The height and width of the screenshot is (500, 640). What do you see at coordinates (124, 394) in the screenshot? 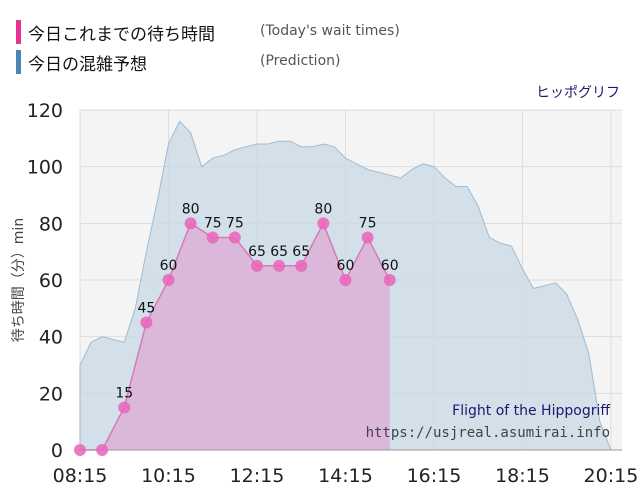
I see `data-label: 15` at bounding box center [124, 394].